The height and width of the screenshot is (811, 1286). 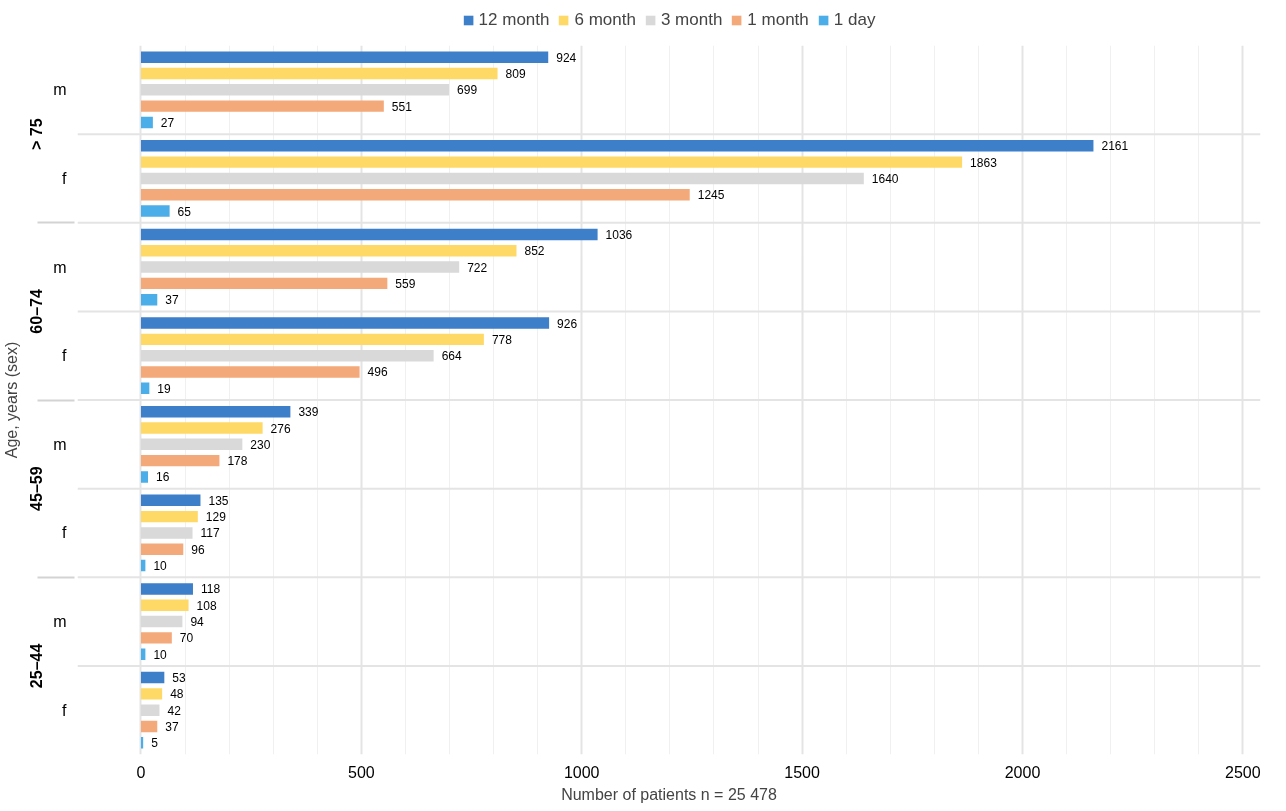 What do you see at coordinates (12, 400) in the screenshot?
I see `y-axis-title: Age, years (sex)` at bounding box center [12, 400].